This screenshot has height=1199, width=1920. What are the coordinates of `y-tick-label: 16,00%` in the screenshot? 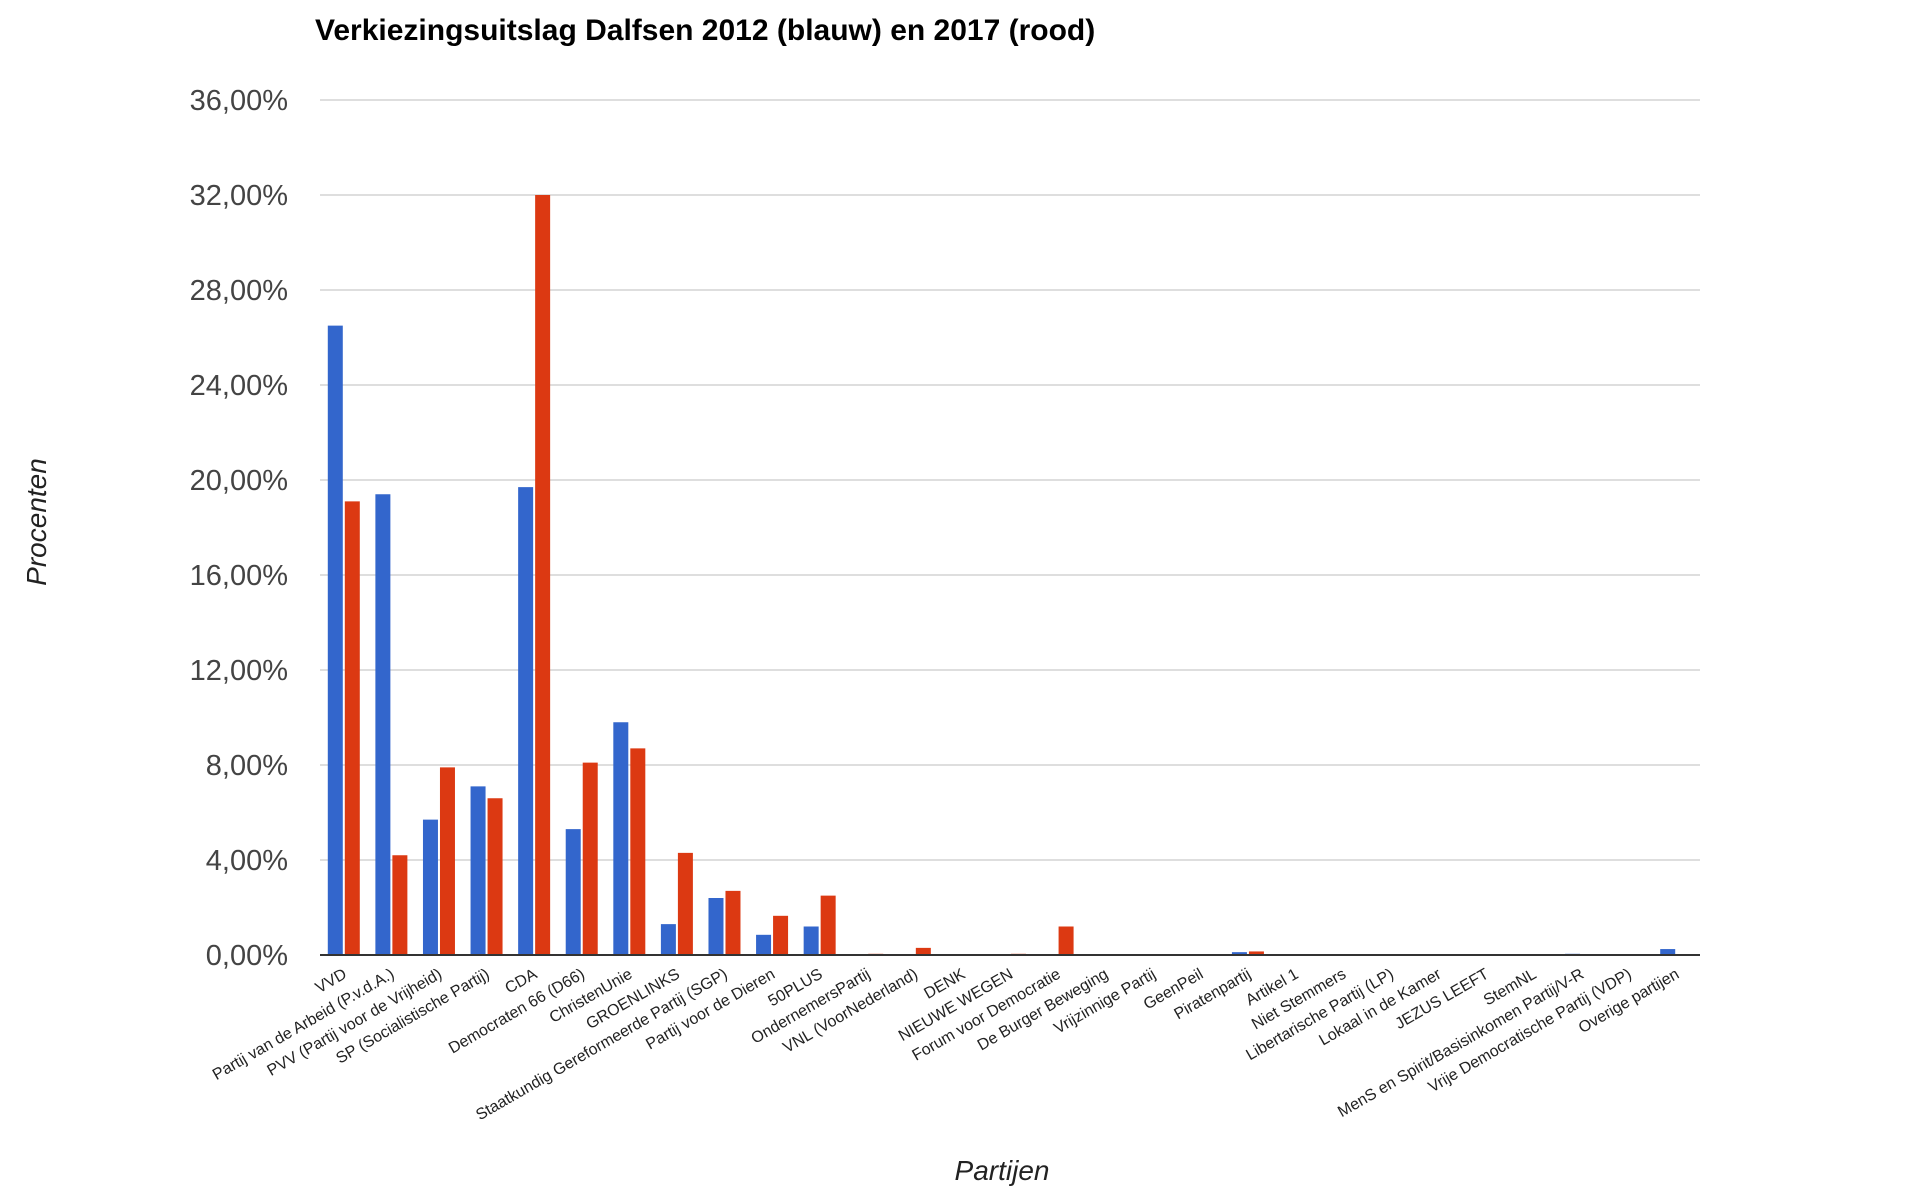 It's located at (239, 576).